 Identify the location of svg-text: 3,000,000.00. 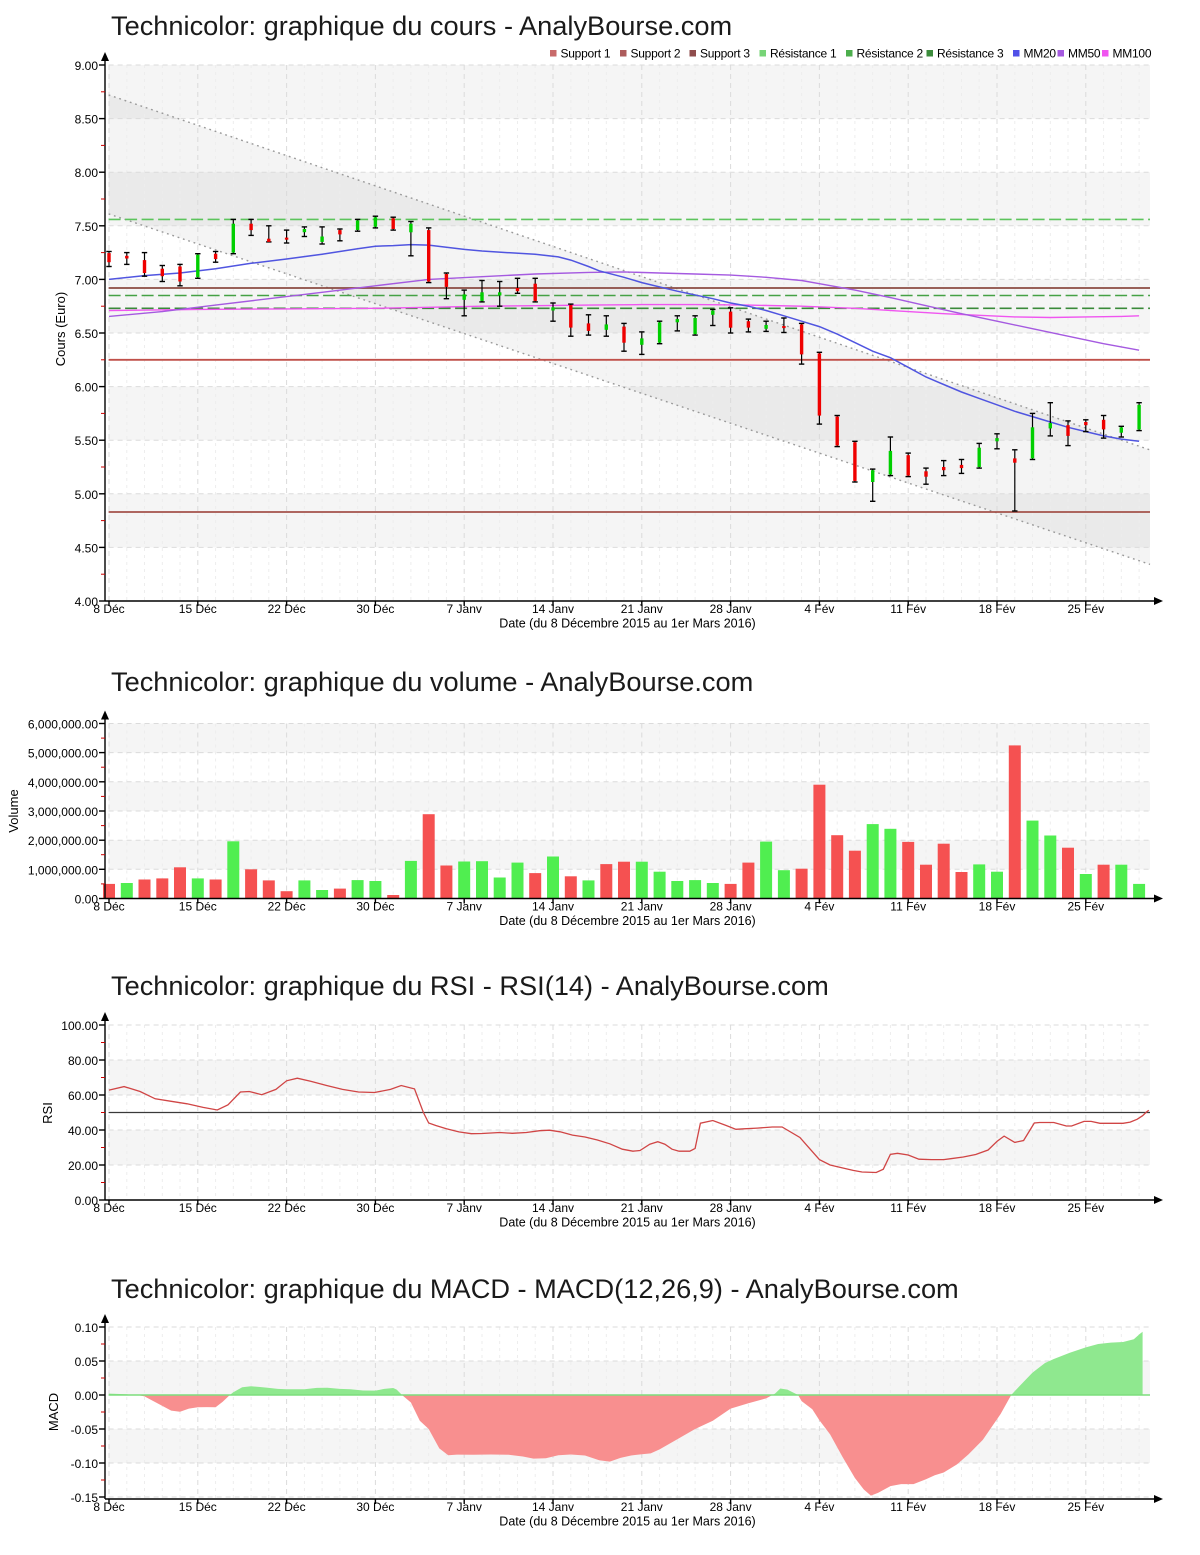
(63, 812).